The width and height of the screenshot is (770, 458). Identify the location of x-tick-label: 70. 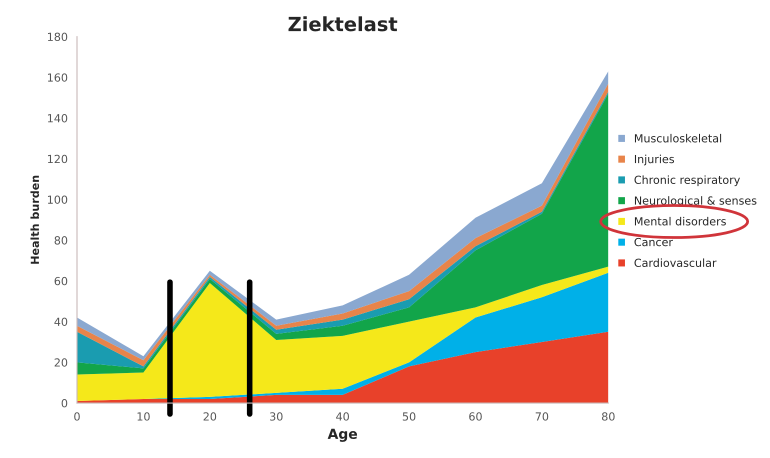
(542, 416).